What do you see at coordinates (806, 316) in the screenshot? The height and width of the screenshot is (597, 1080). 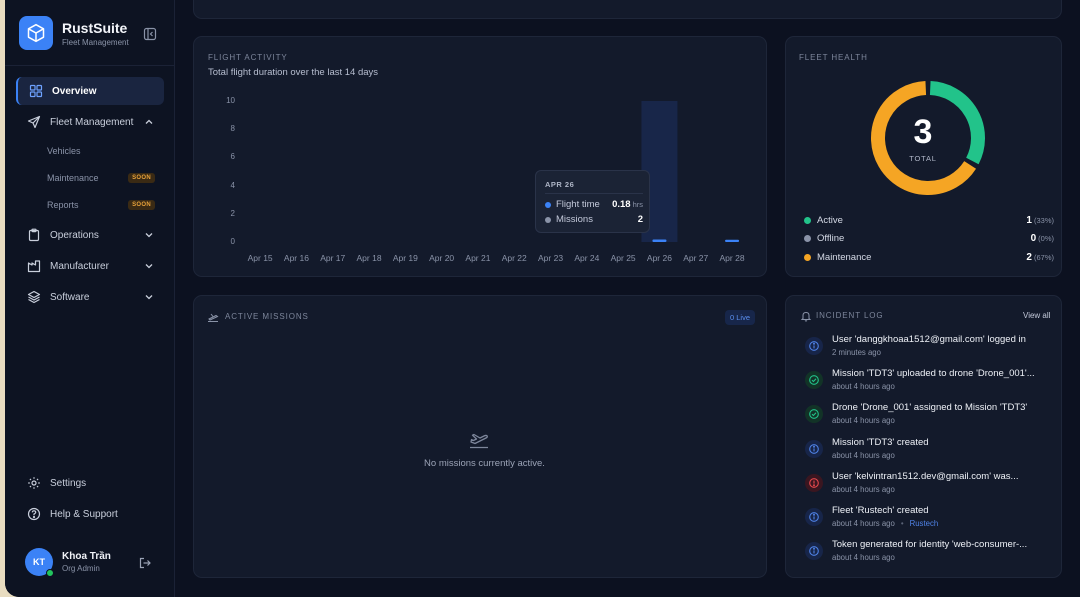 I see `bell-icon` at bounding box center [806, 316].